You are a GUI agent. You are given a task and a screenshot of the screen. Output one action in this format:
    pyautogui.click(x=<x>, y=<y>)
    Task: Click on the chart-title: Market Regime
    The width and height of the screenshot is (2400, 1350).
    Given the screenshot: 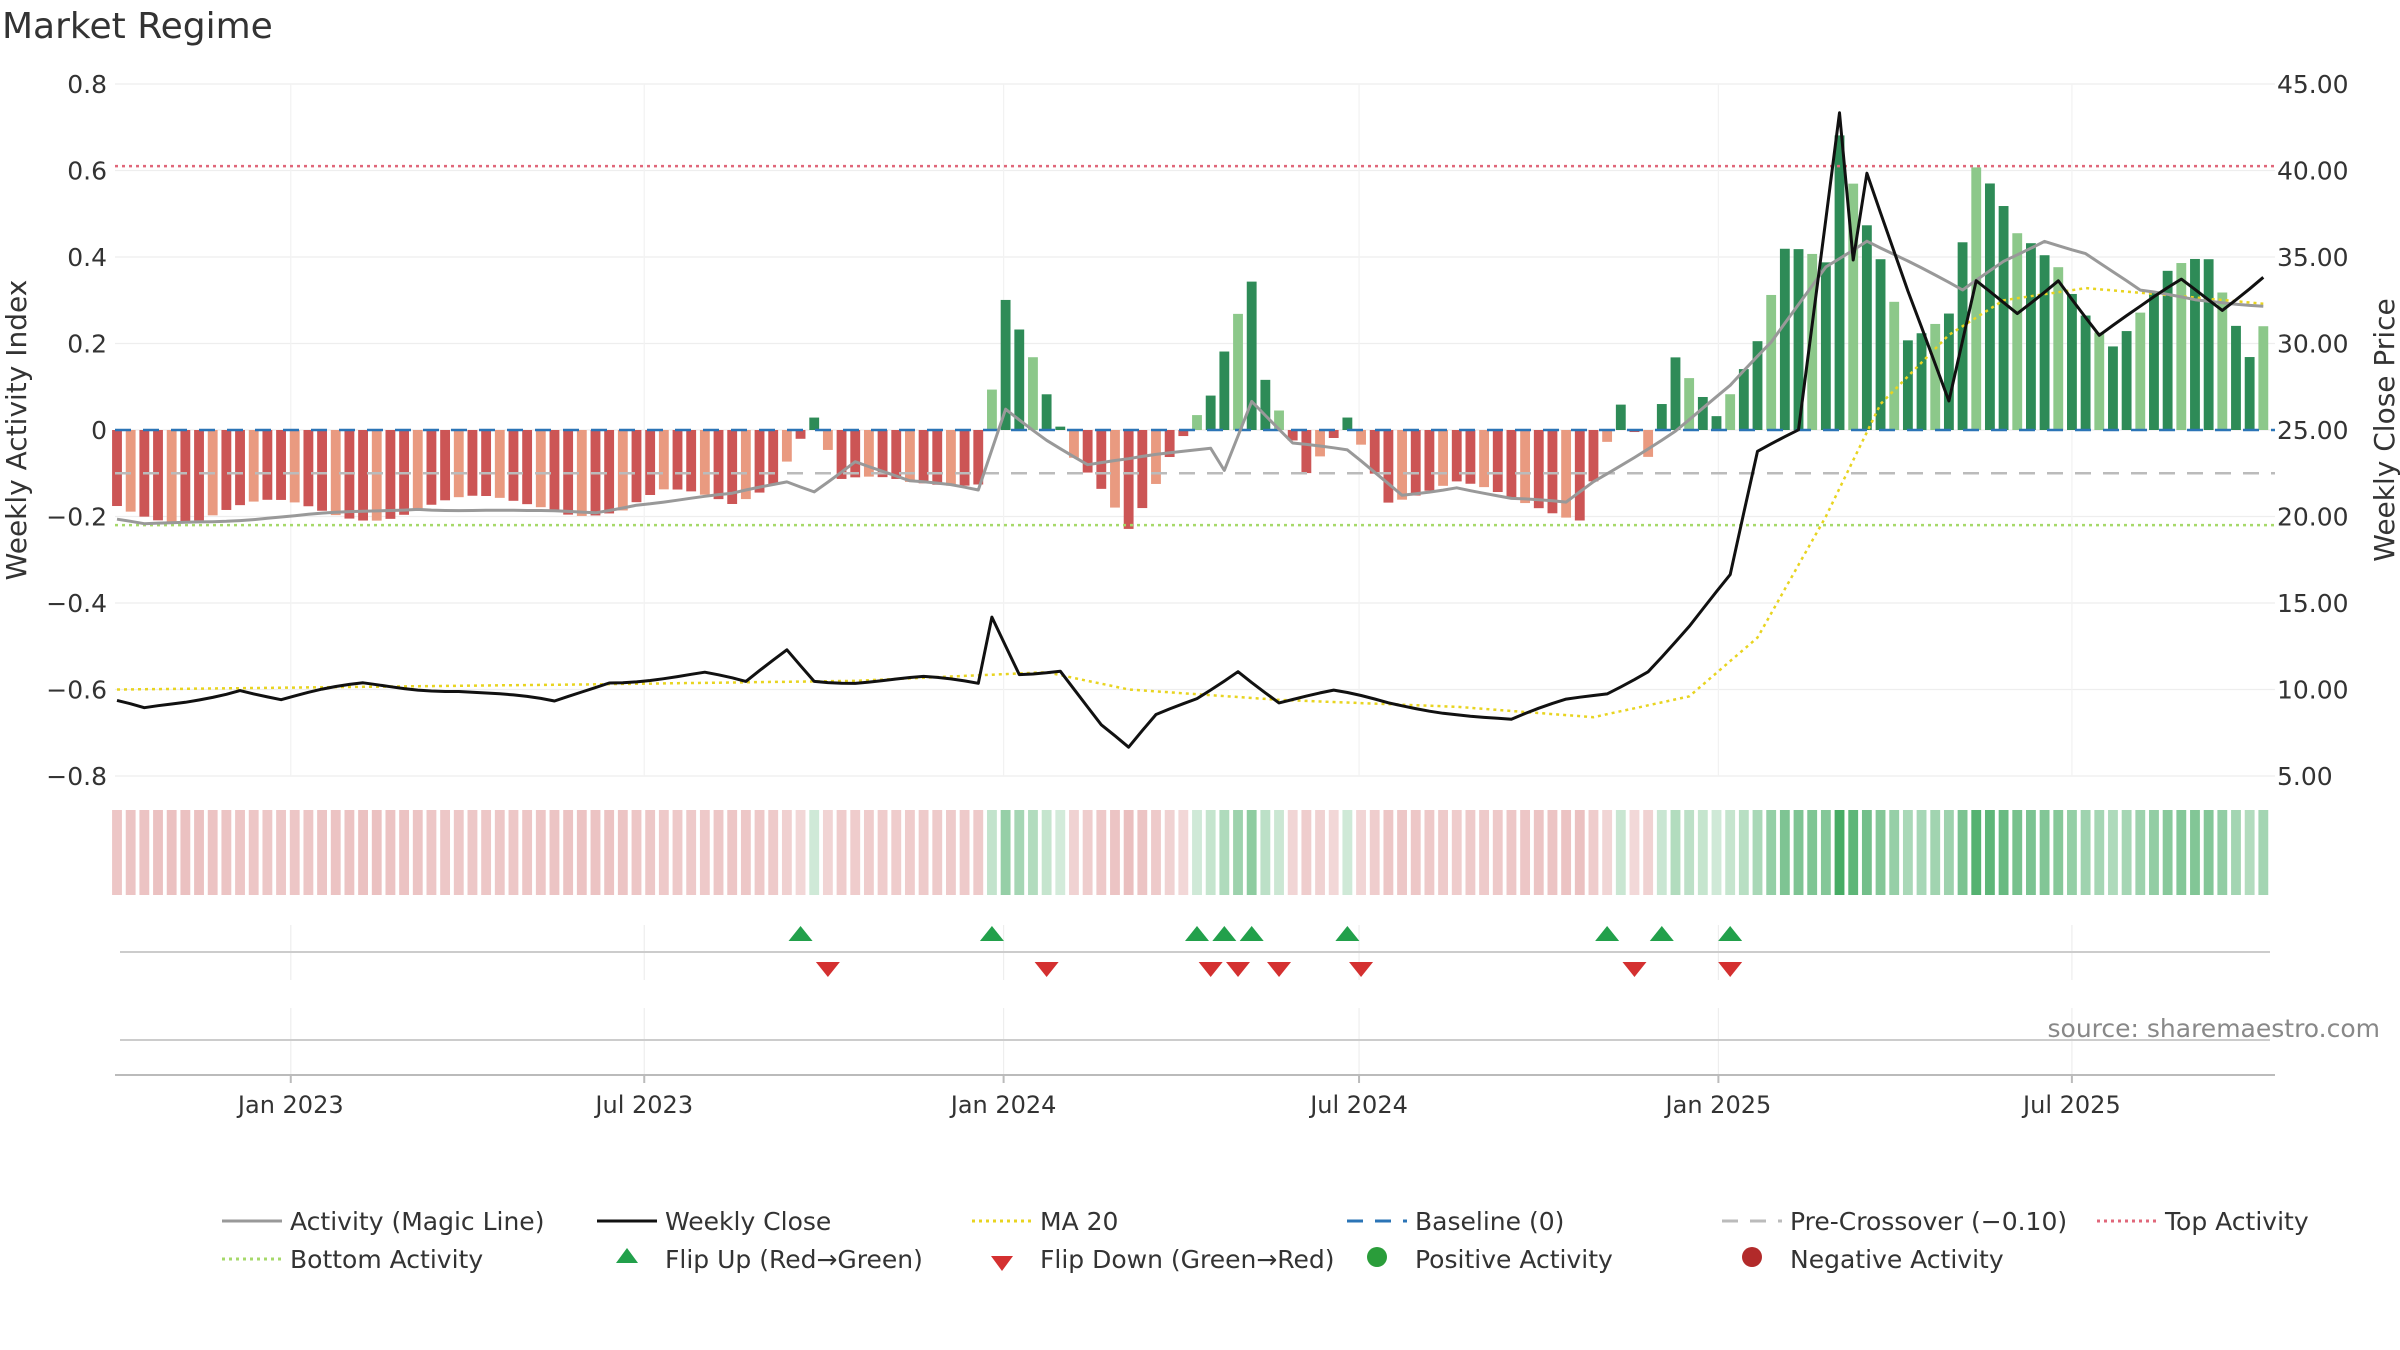 What is the action you would take?
    pyautogui.click(x=137, y=26)
    